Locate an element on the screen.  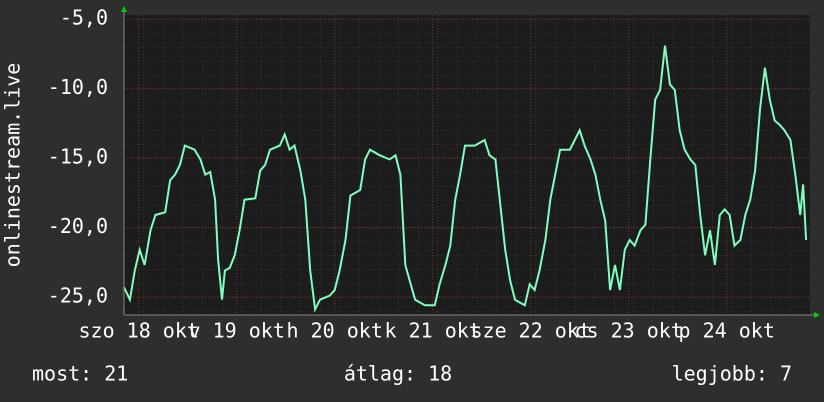
y-tick-label: -15,0 is located at coordinates (78, 157).